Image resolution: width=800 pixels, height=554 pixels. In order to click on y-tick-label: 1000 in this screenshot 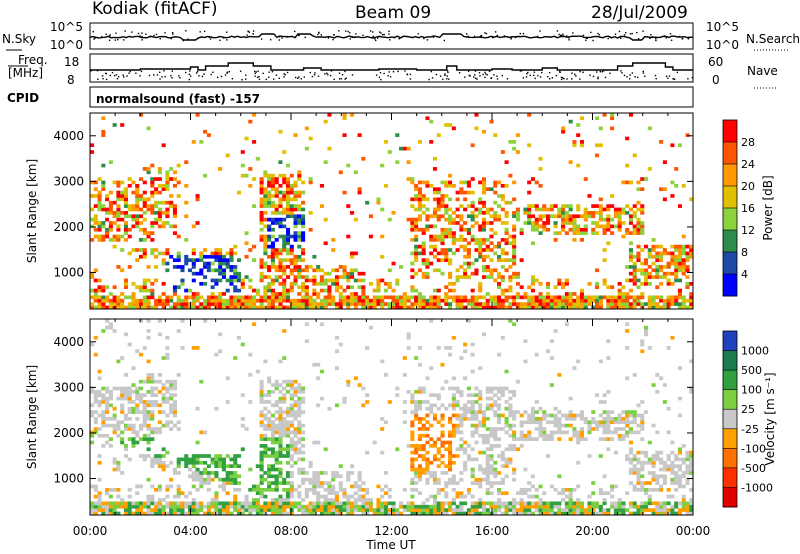, I will do `click(68, 479)`.